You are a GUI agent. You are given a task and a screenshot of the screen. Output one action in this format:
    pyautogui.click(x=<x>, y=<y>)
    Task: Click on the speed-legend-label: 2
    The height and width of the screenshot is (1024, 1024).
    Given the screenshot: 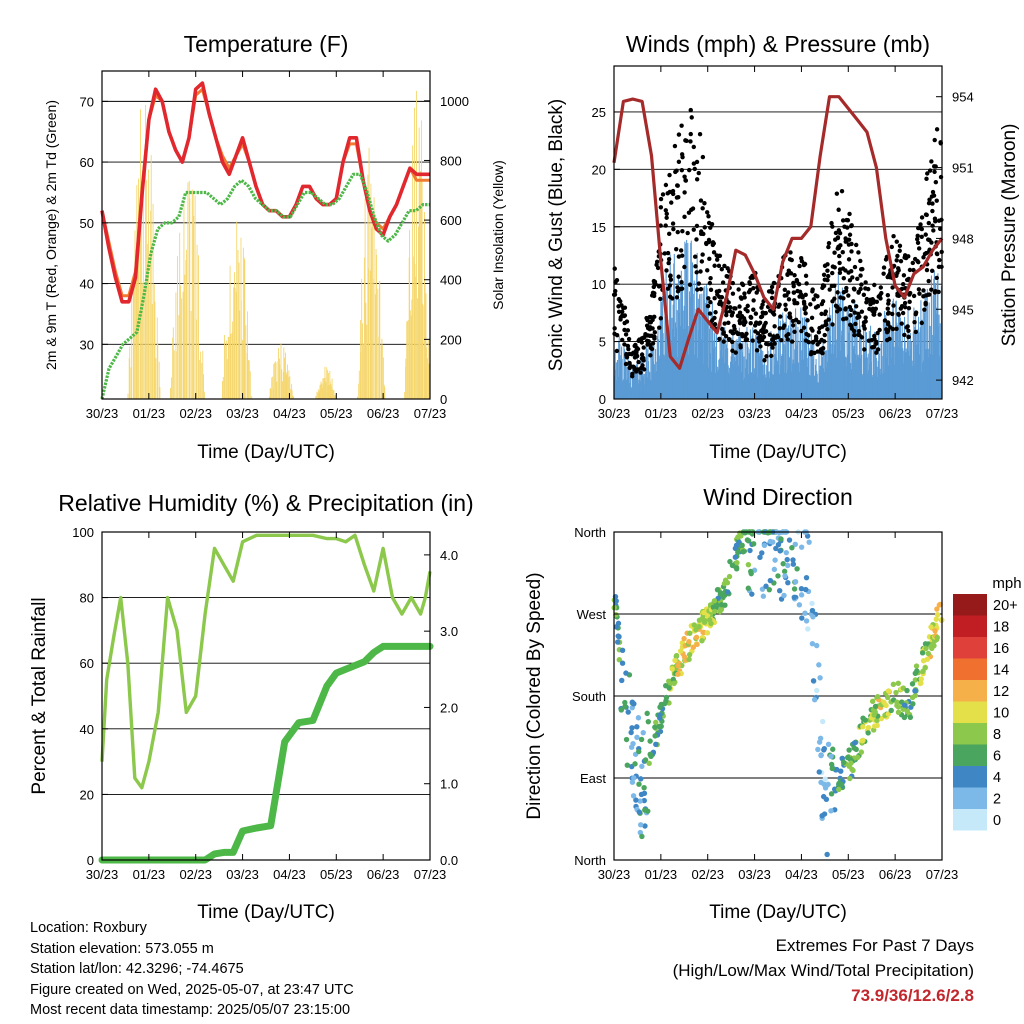 What is the action you would take?
    pyautogui.click(x=997, y=800)
    